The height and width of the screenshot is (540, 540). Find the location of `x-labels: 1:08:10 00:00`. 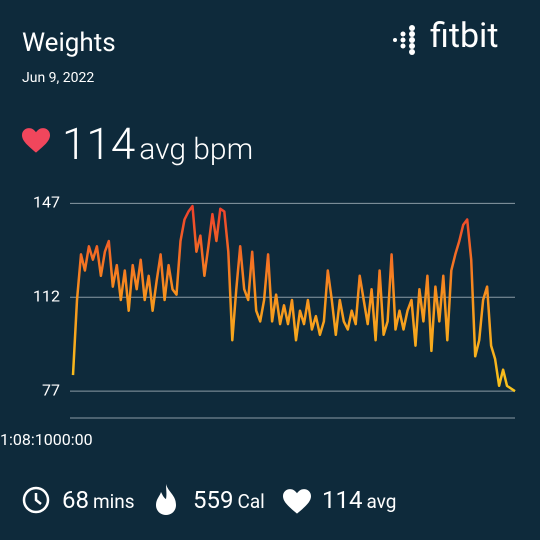

x-labels: 1:08:10 00:00 is located at coordinates (46, 439).